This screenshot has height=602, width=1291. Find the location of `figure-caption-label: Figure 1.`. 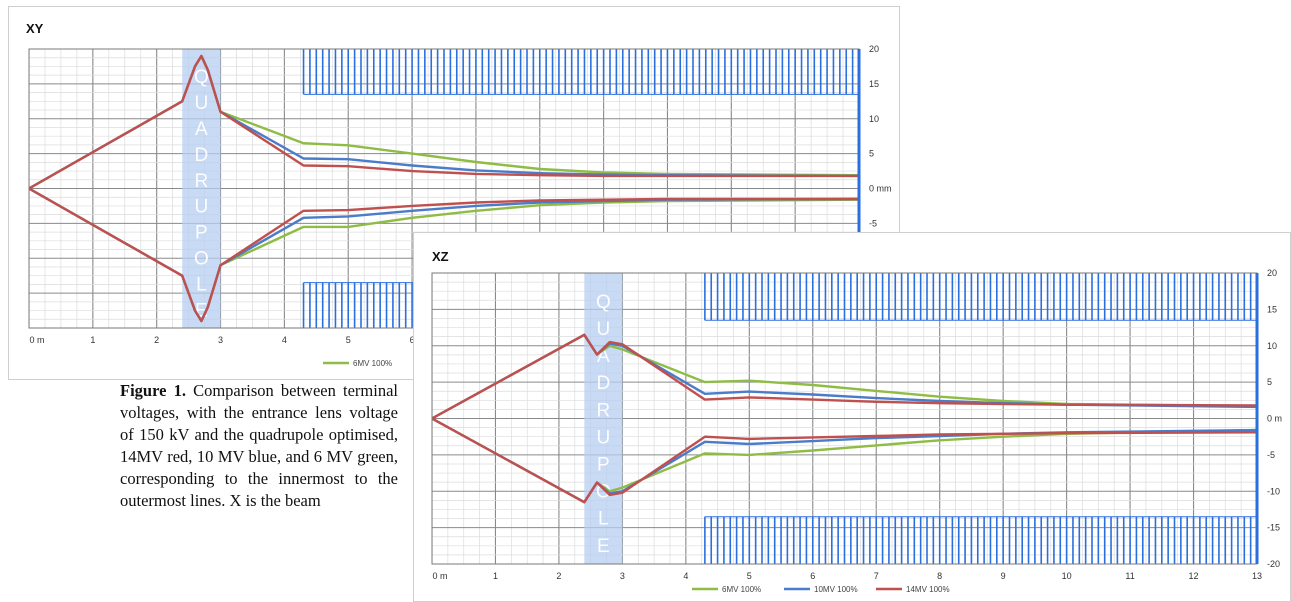

figure-caption-label: Figure 1. is located at coordinates (153, 390).